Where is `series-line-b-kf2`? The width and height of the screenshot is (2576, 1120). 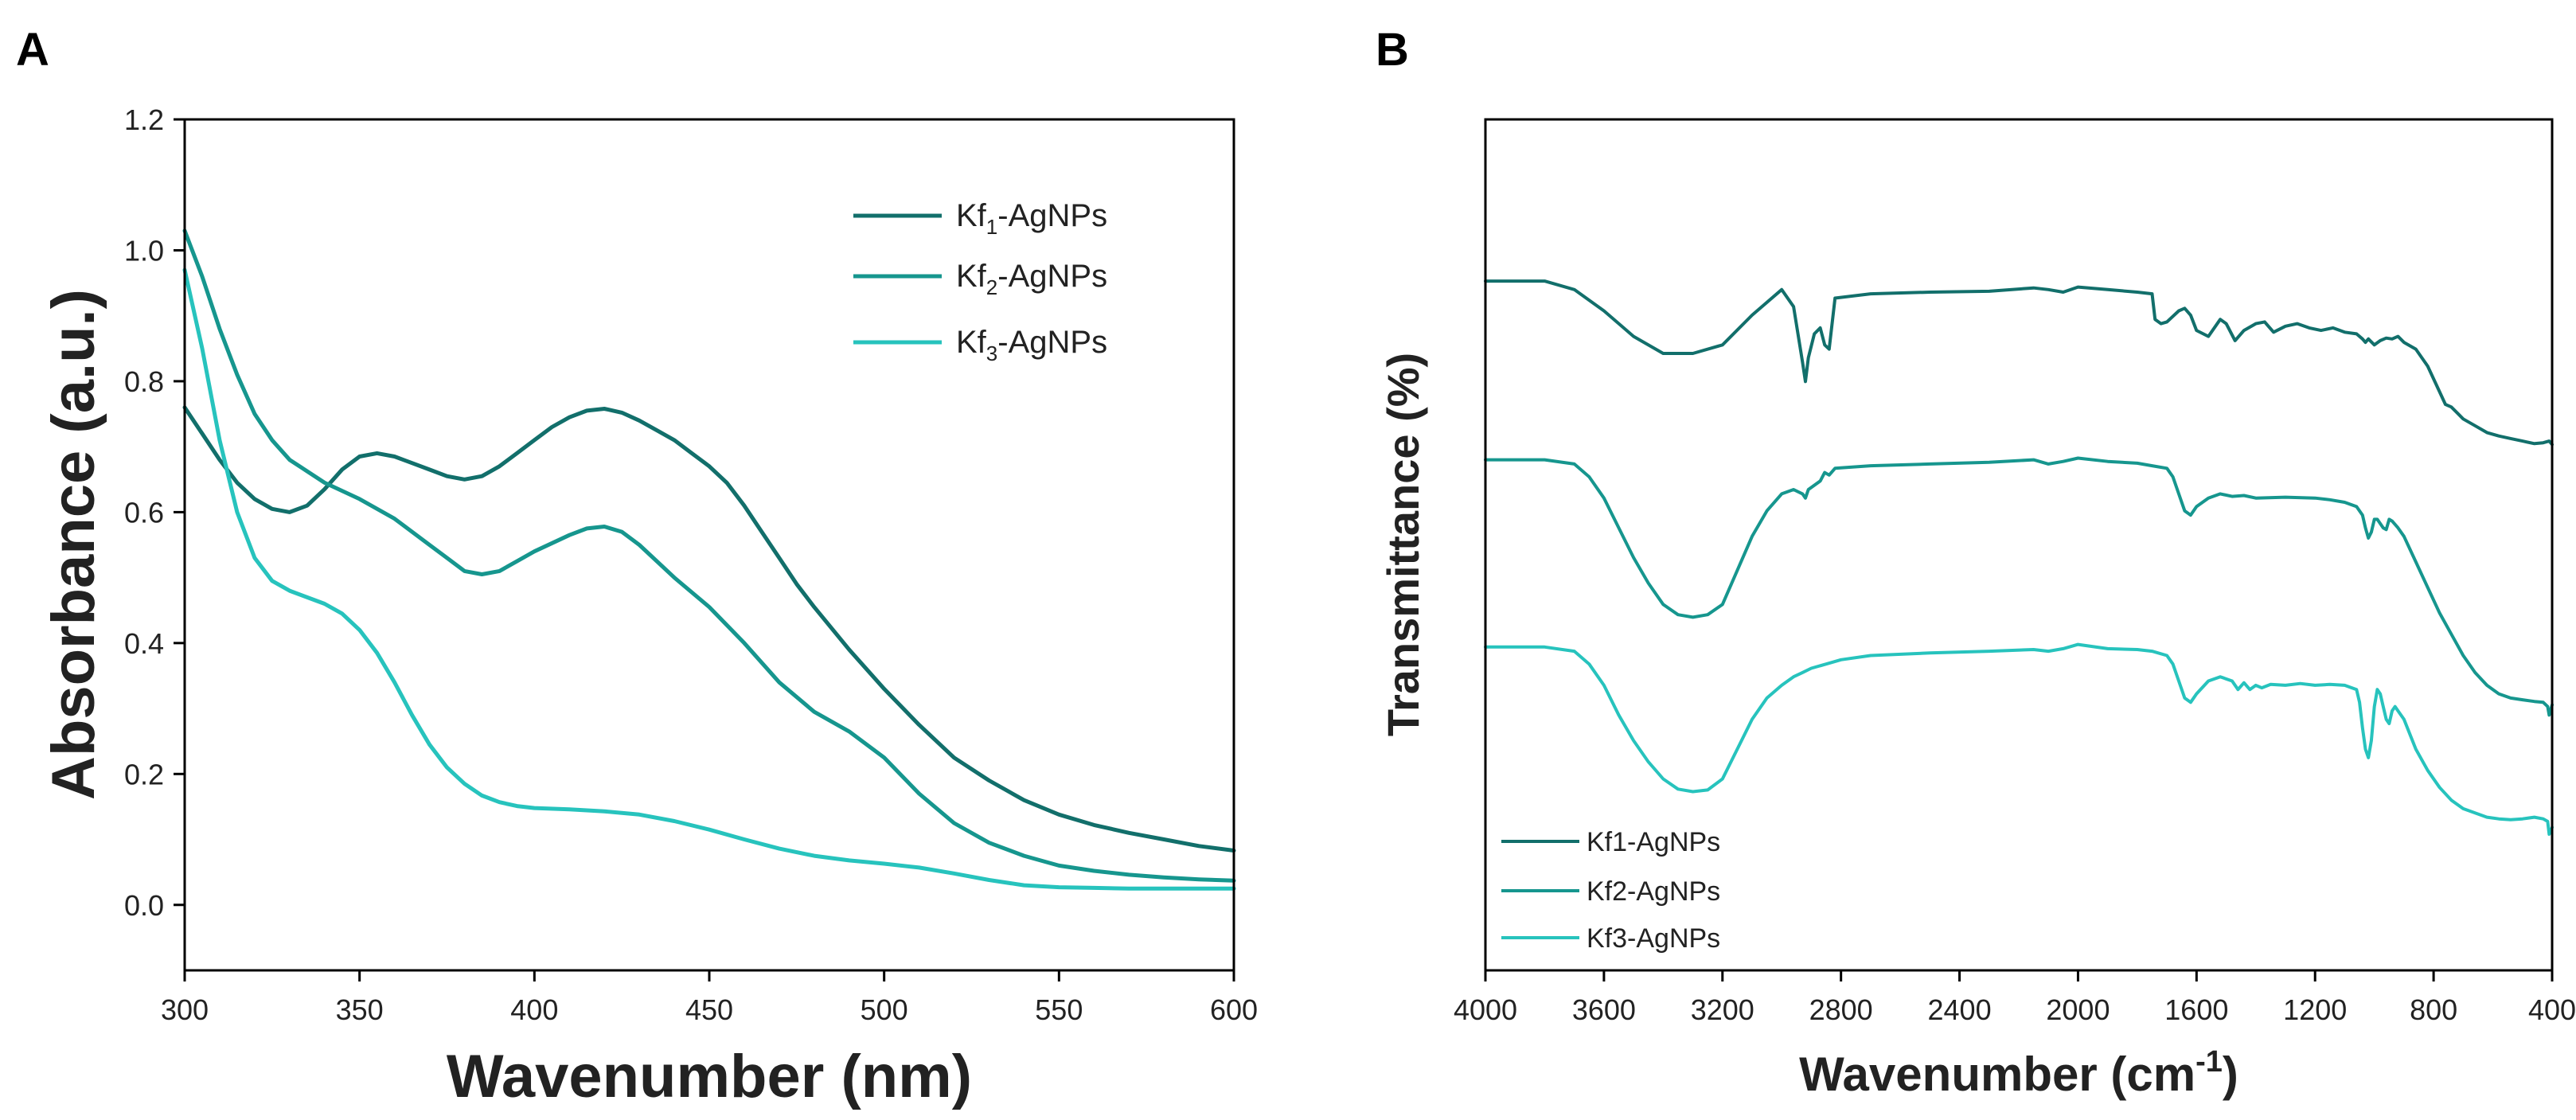
series-line-b-kf2 is located at coordinates (2019, 587).